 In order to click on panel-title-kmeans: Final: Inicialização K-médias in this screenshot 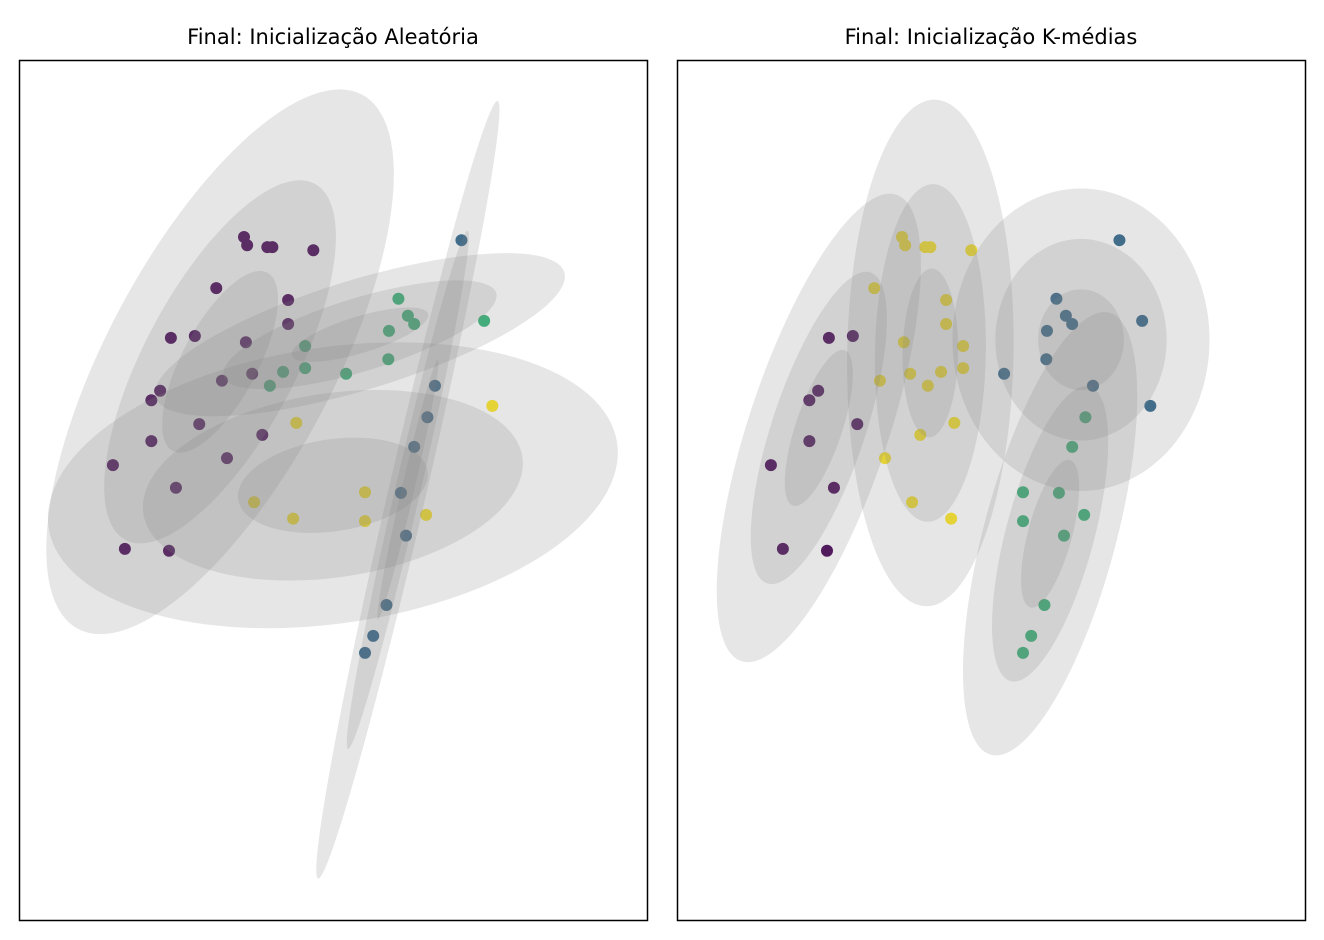, I will do `click(991, 37)`.